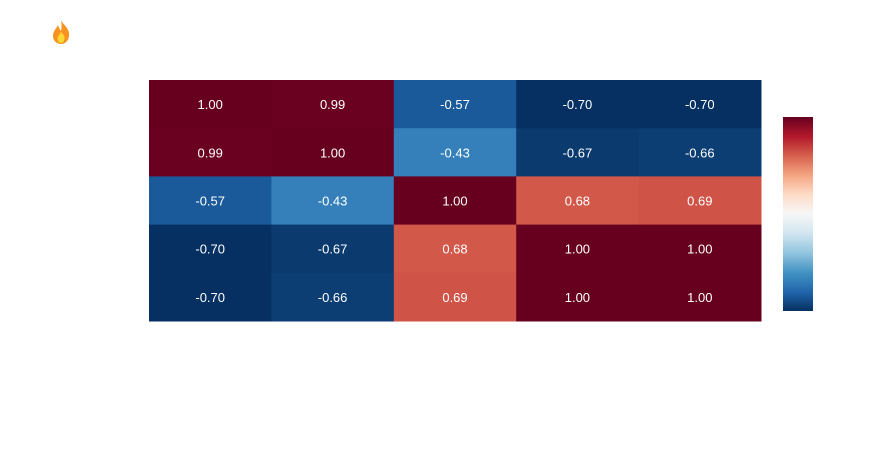 This screenshot has height=450, width=888. I want to click on colorbar-gradient, so click(798, 214).